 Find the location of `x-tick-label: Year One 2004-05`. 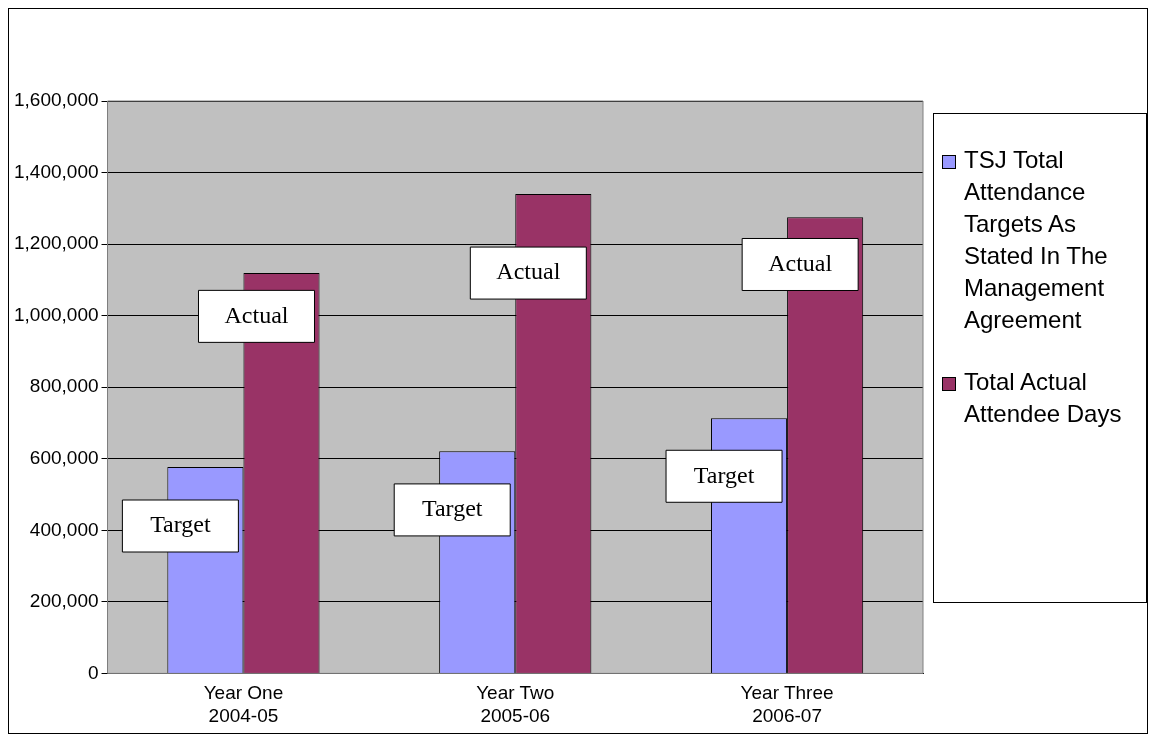

x-tick-label: Year One 2004-05 is located at coordinates (243, 704).